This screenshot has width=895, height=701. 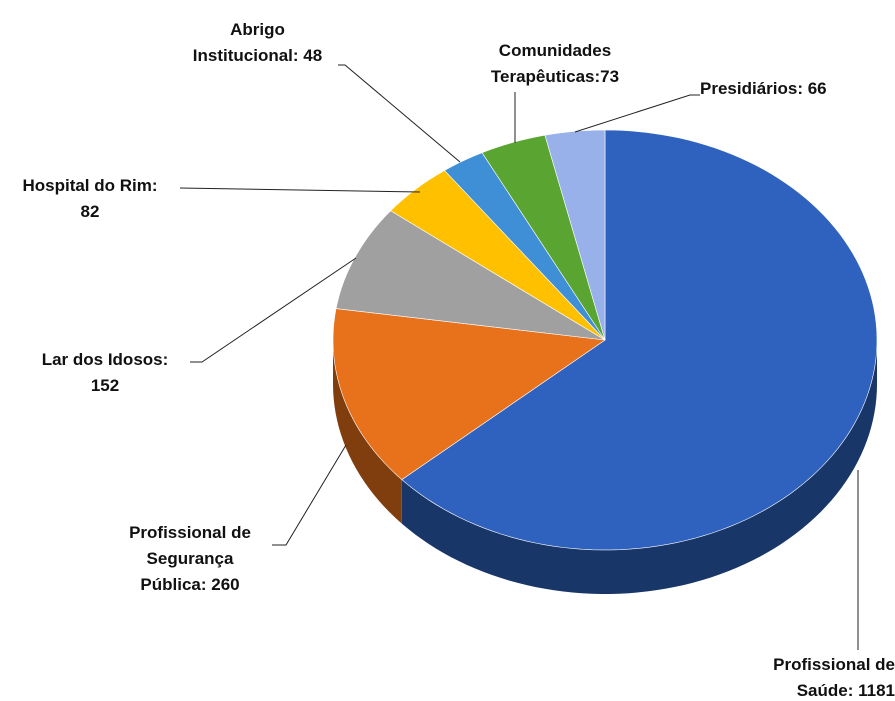 What do you see at coordinates (555, 63) in the screenshot?
I see `data-label: Comunidades Terapêuticas:73` at bounding box center [555, 63].